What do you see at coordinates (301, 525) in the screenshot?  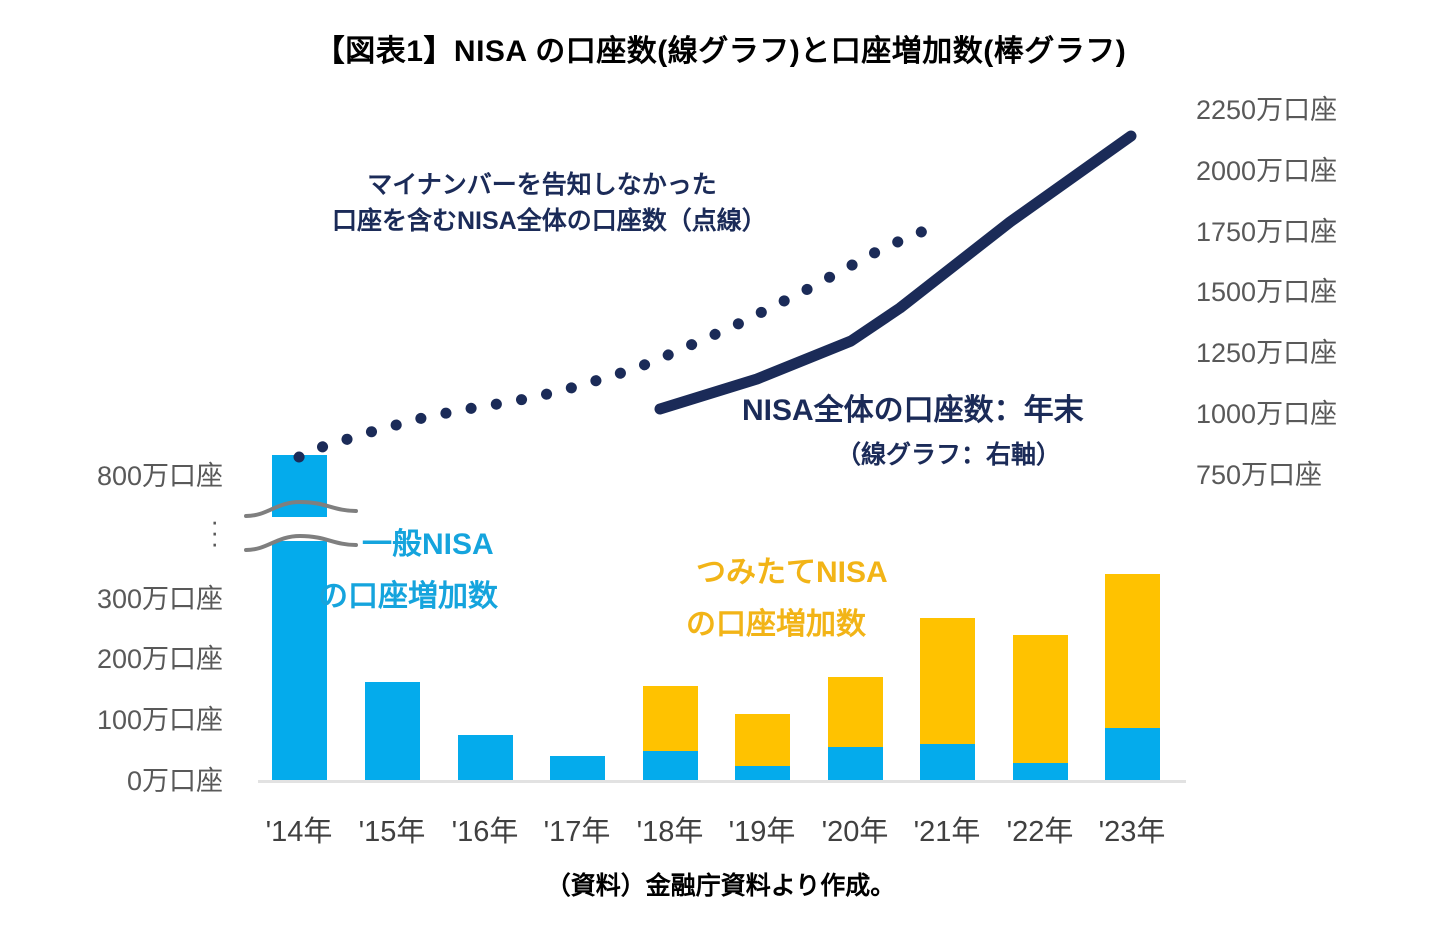 I see `axis-break-group` at bounding box center [301, 525].